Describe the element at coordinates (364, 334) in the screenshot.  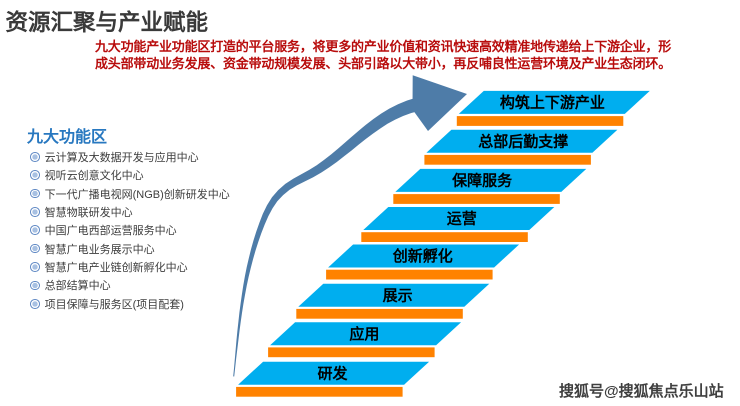
I see `svg-text: 应用` at that location.